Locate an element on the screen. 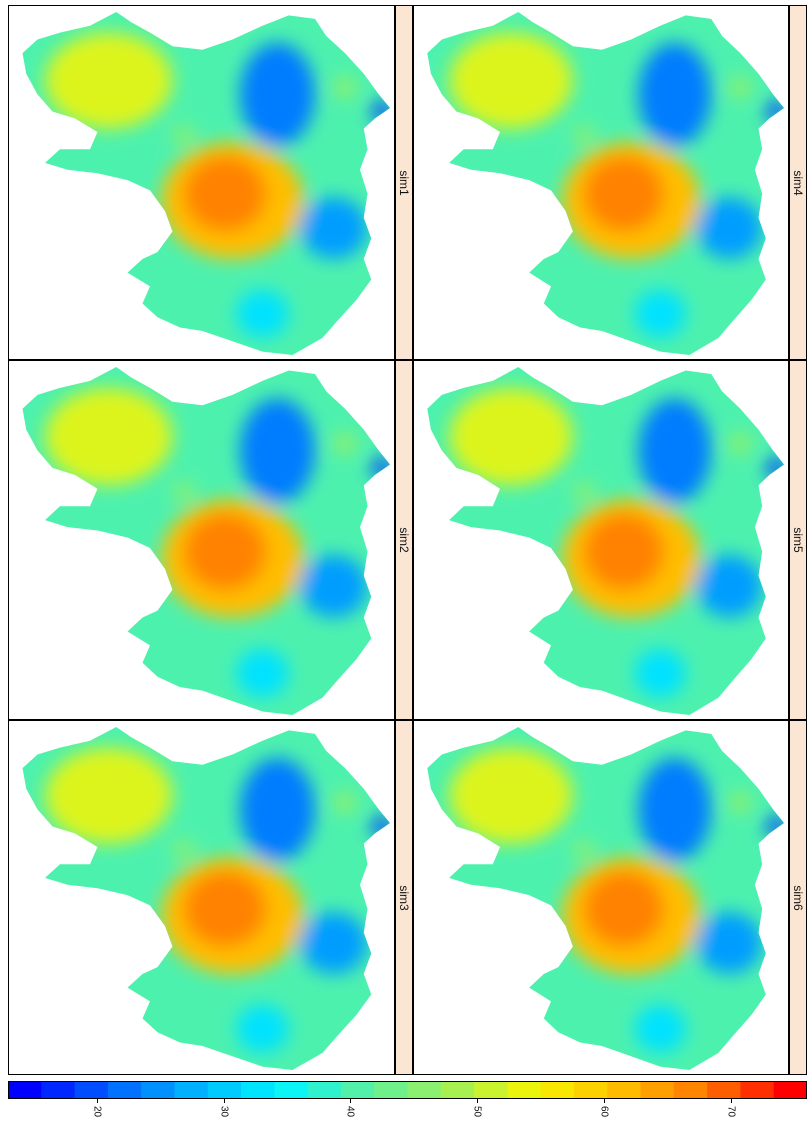  color-key-tick-label: 70 is located at coordinates (731, 1111).